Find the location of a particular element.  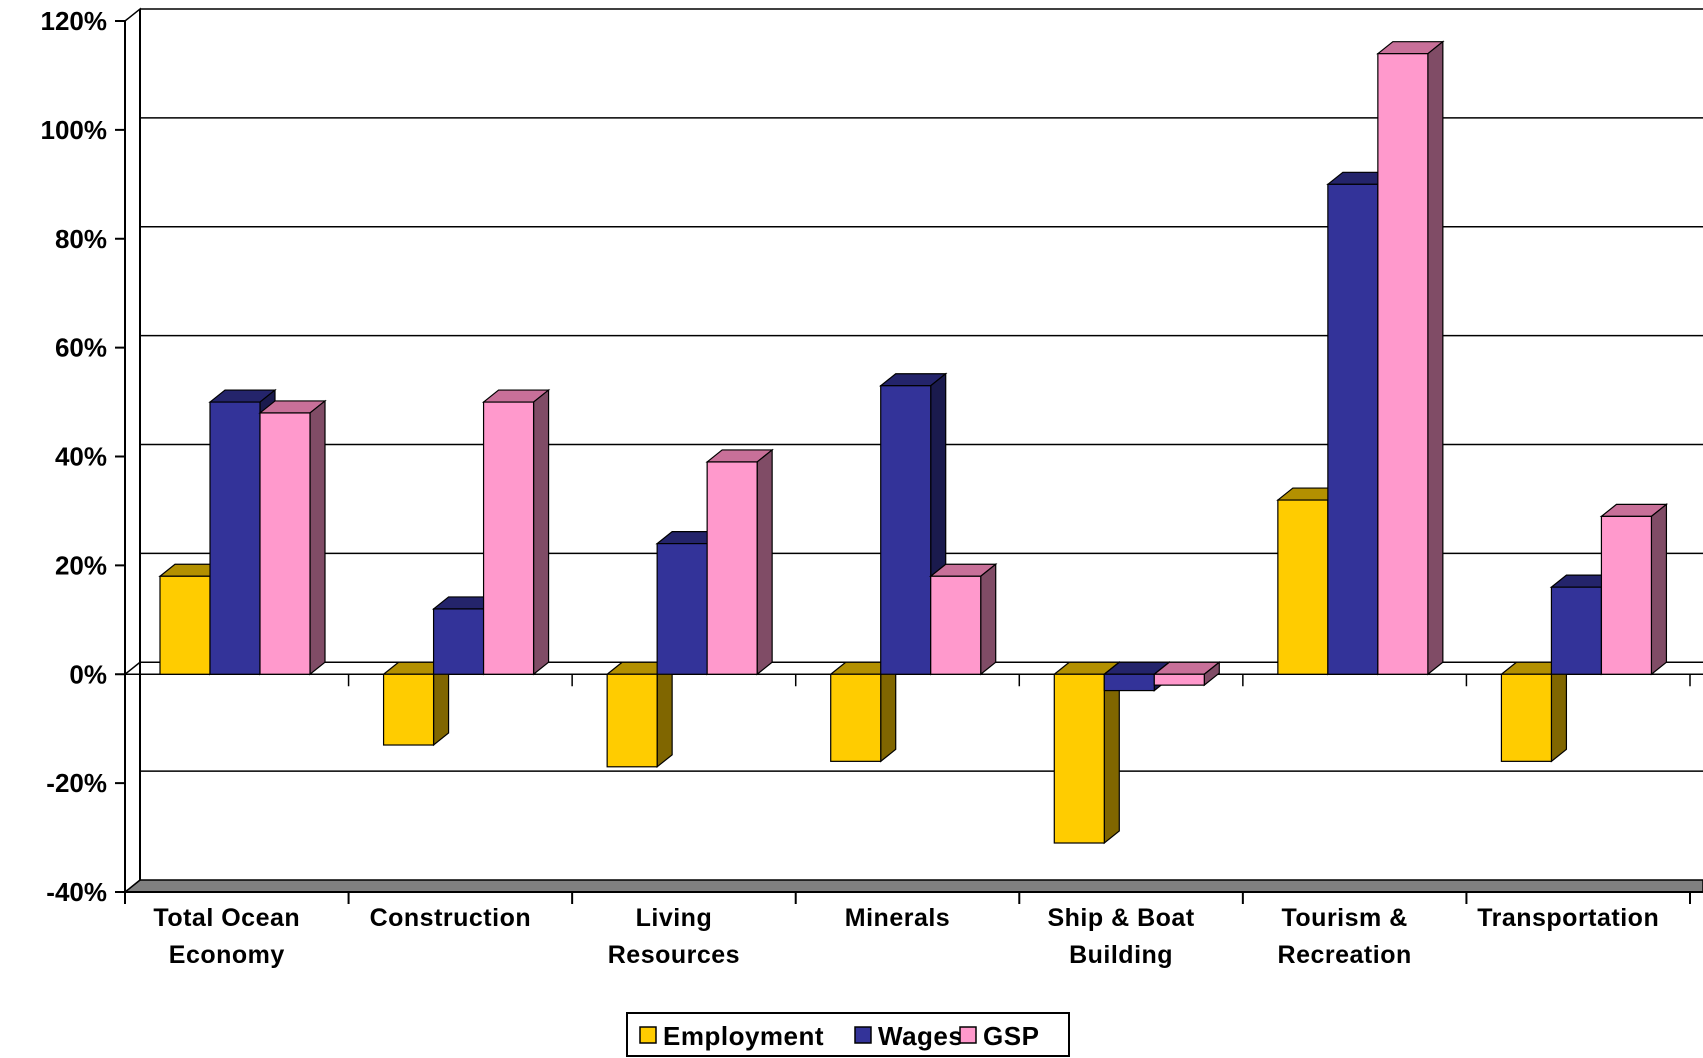

left-wall is located at coordinates (132, 450).